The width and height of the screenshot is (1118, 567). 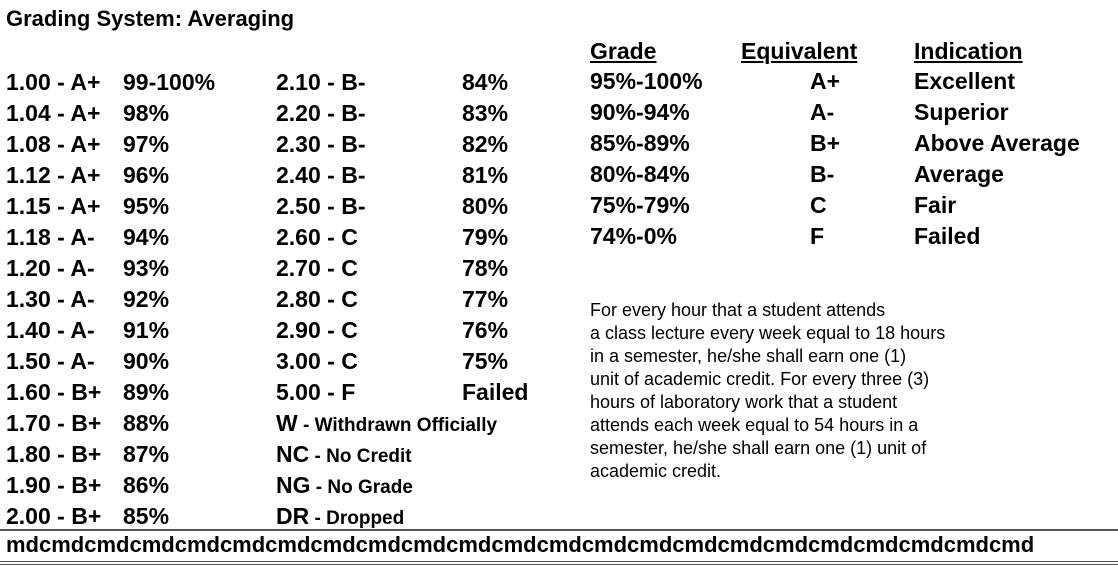 I want to click on grade-row: 1.15 - A+ 95%, so click(x=126, y=206).